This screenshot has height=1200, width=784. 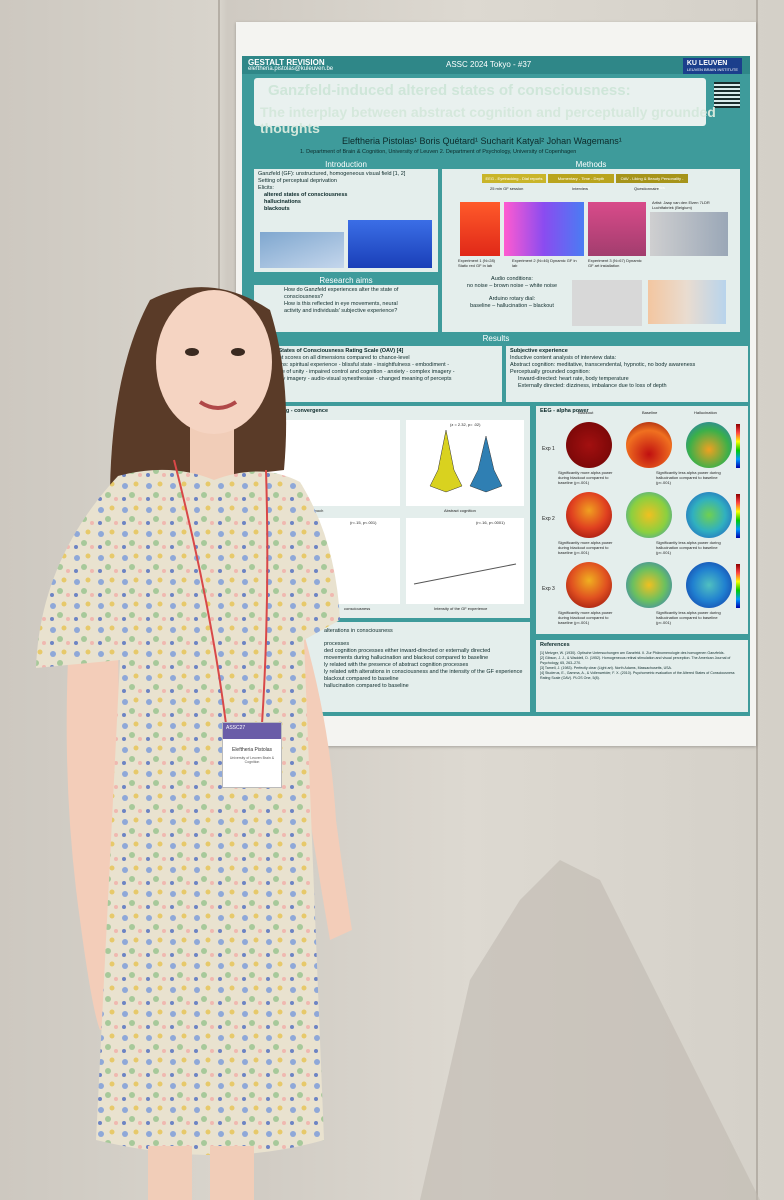 What do you see at coordinates (512, 299) in the screenshot?
I see `dial-heading: Arduino rotary dial:` at bounding box center [512, 299].